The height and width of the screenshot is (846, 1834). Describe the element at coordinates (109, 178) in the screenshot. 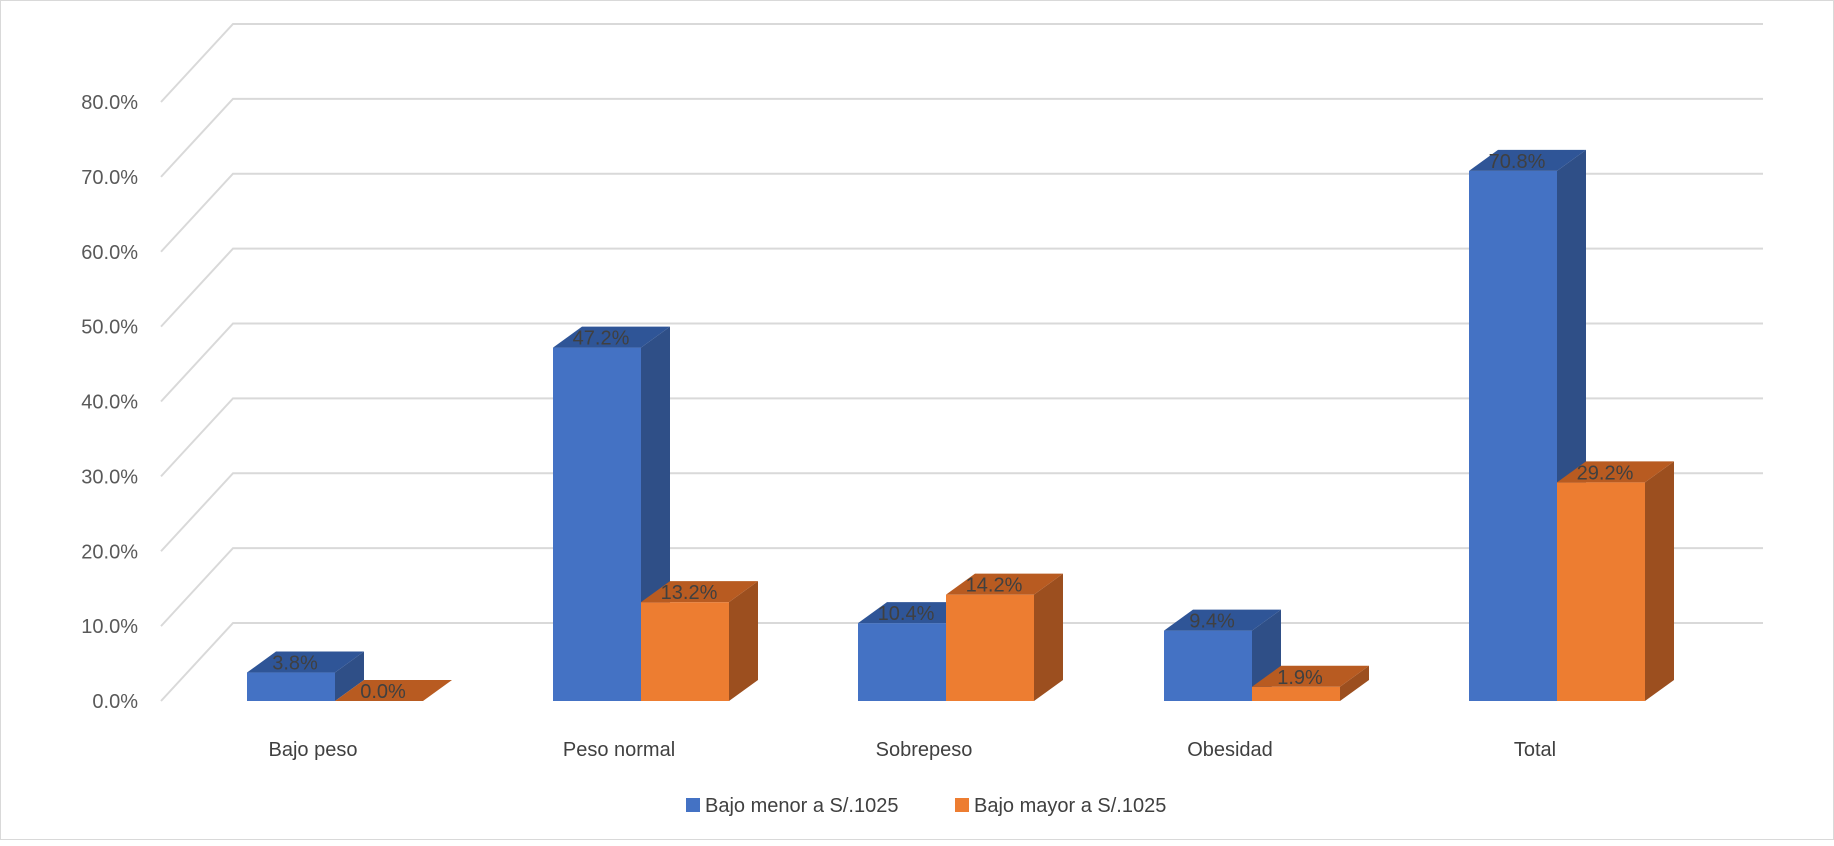

I see `y-tick-label: 70.0%` at that location.